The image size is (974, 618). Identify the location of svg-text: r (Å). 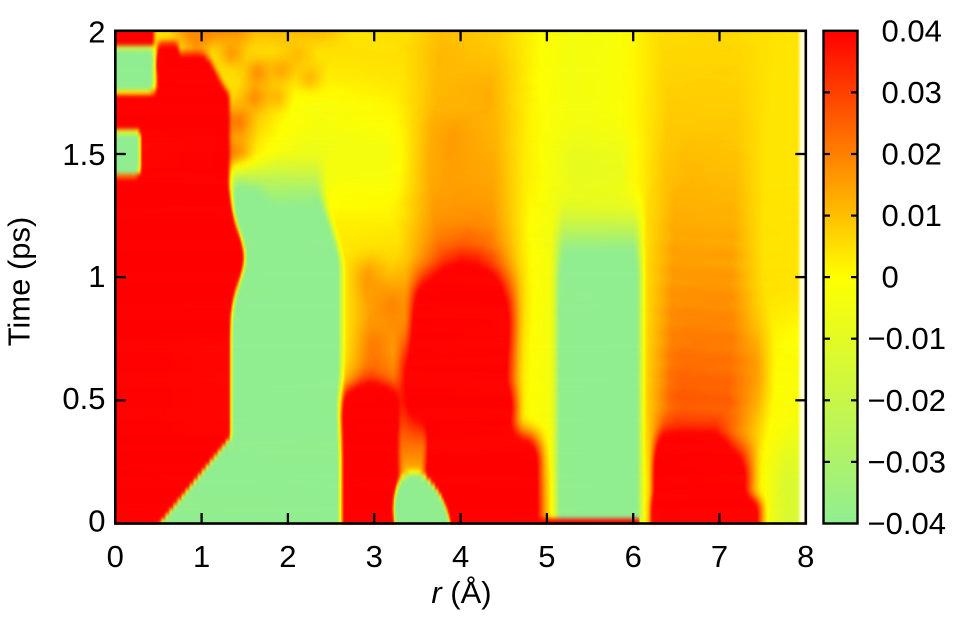
(461, 592).